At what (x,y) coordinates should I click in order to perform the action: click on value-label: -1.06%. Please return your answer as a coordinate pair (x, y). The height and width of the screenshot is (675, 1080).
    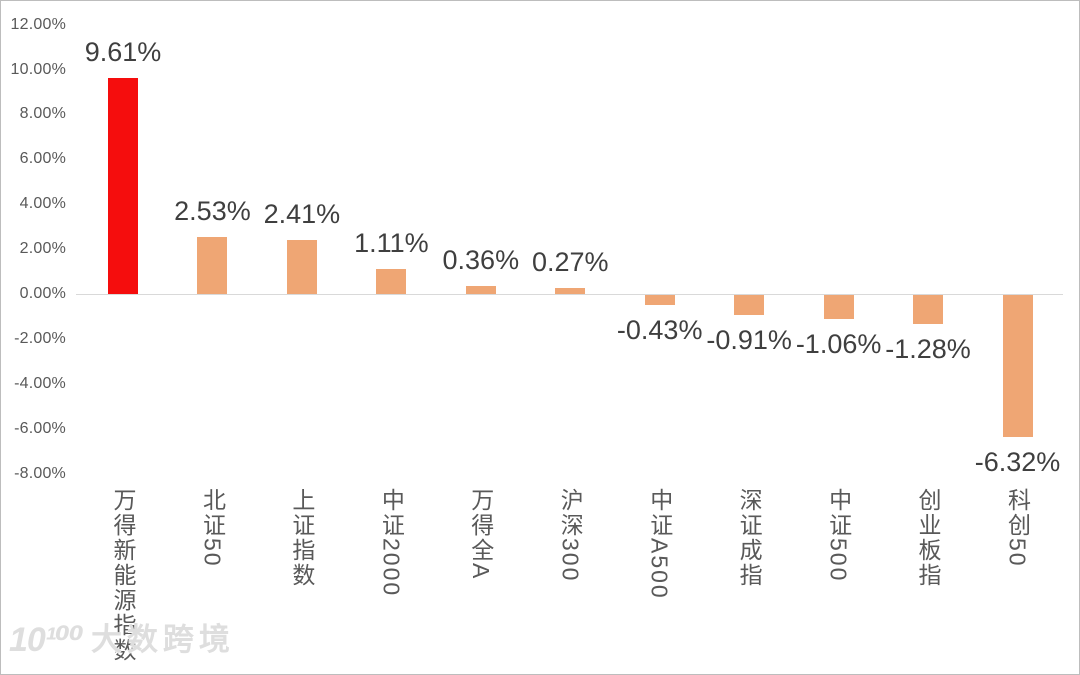
    Looking at the image, I should click on (838, 343).